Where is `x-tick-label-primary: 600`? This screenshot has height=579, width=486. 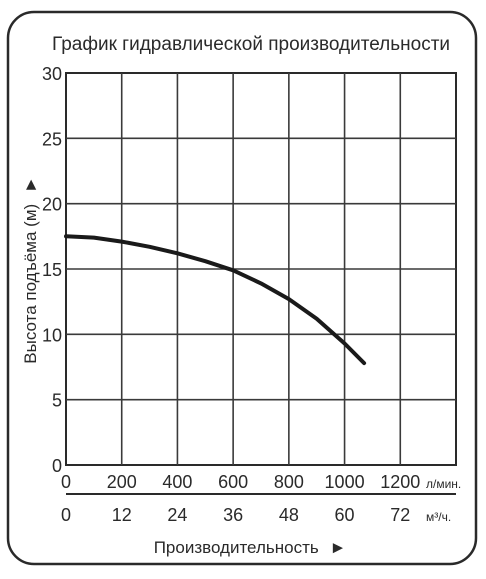
x-tick-label-primary: 600 is located at coordinates (233, 482).